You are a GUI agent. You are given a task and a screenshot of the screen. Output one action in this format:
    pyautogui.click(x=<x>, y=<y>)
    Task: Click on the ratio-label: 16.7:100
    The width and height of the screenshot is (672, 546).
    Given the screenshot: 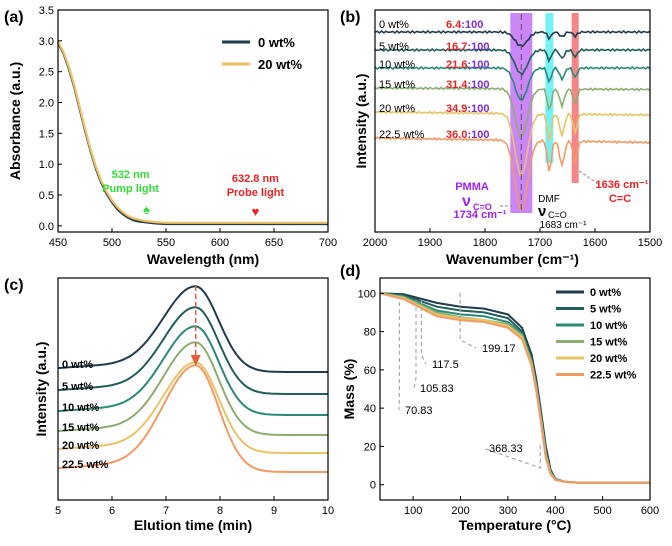 What is the action you would take?
    pyautogui.click(x=467, y=47)
    